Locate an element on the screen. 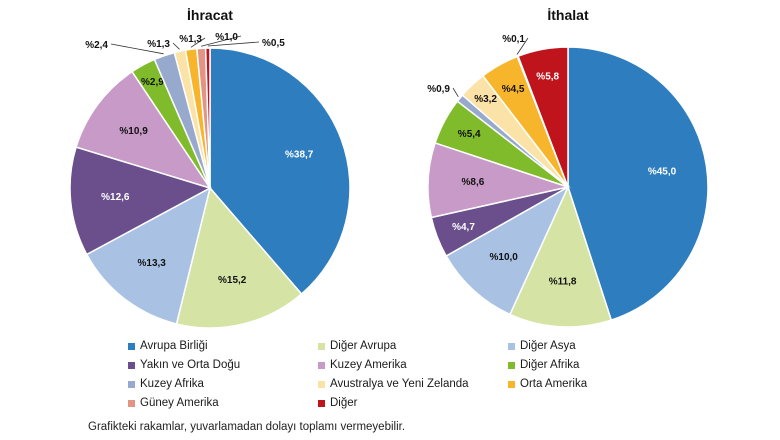 Image resolution: width=780 pixels, height=440 pixels. slice-label-avrupa-birligi: %45,0 is located at coordinates (662, 172).